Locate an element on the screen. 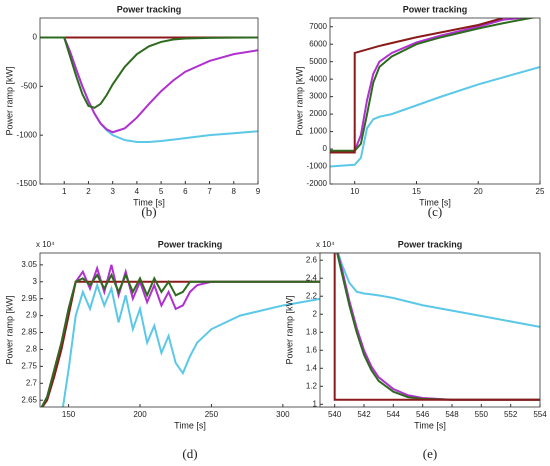 This screenshot has width=550, height=466. x-tick-label: 20 is located at coordinates (478, 191).